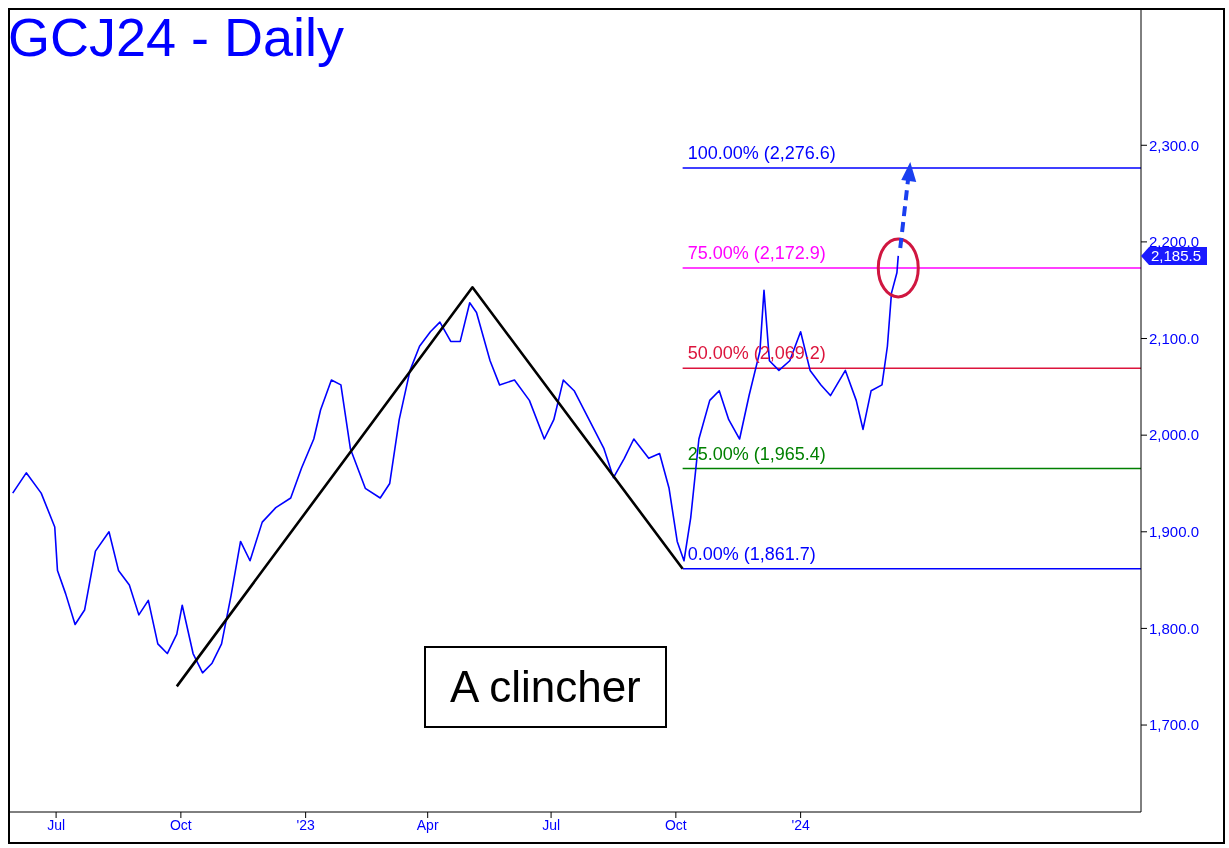 The height and width of the screenshot is (848, 1229). I want to click on y-tick-label: 1,900.0, so click(1174, 532).